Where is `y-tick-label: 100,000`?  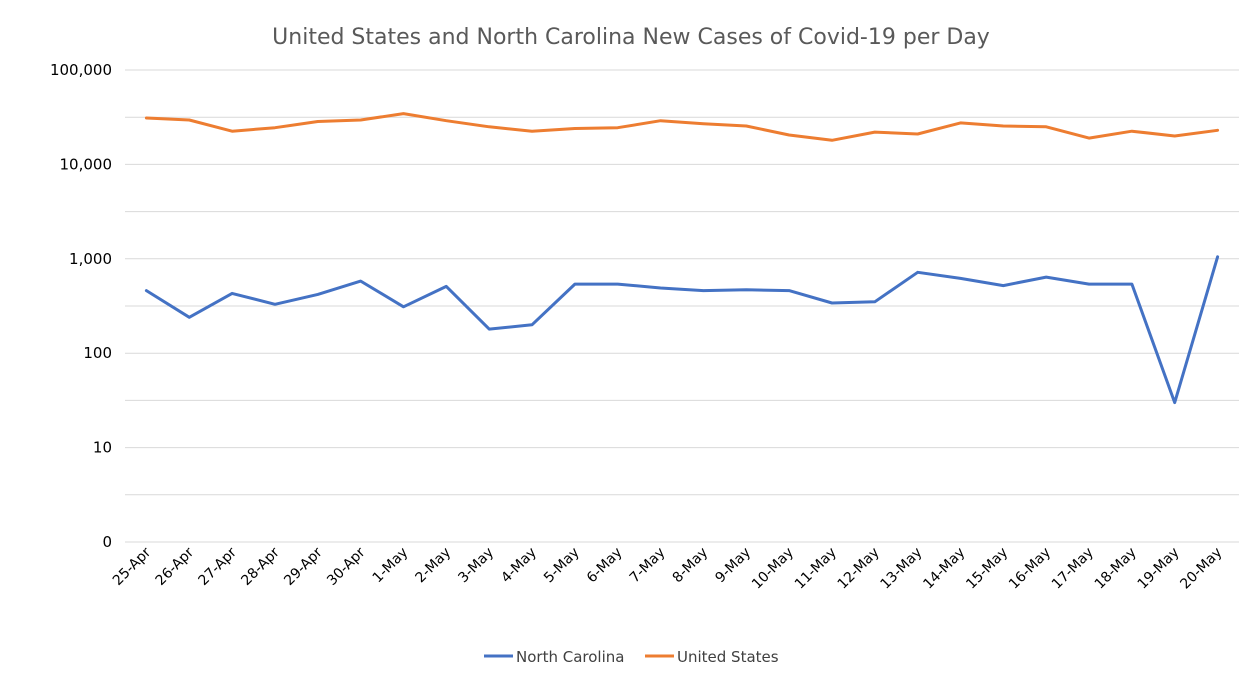
y-tick-label: 100,000 is located at coordinates (81, 70).